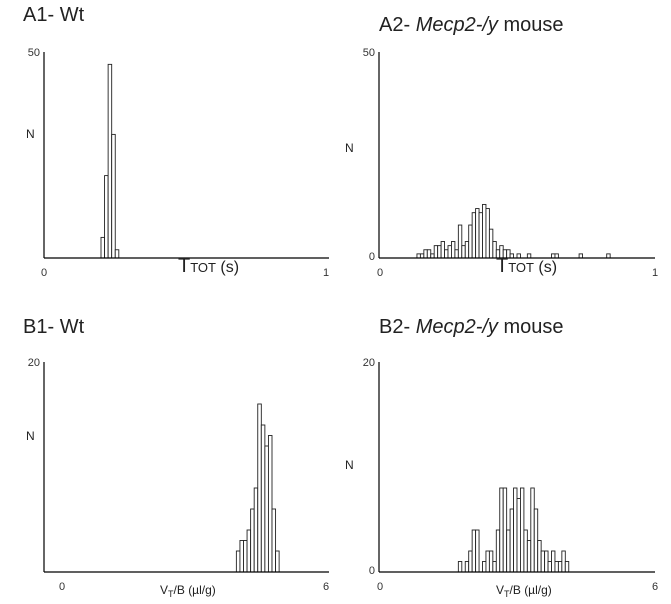 Image resolution: width=671 pixels, height=604 pixels. Describe the element at coordinates (34, 53) in the screenshot. I see `y-tick-top-a1: 50` at that location.